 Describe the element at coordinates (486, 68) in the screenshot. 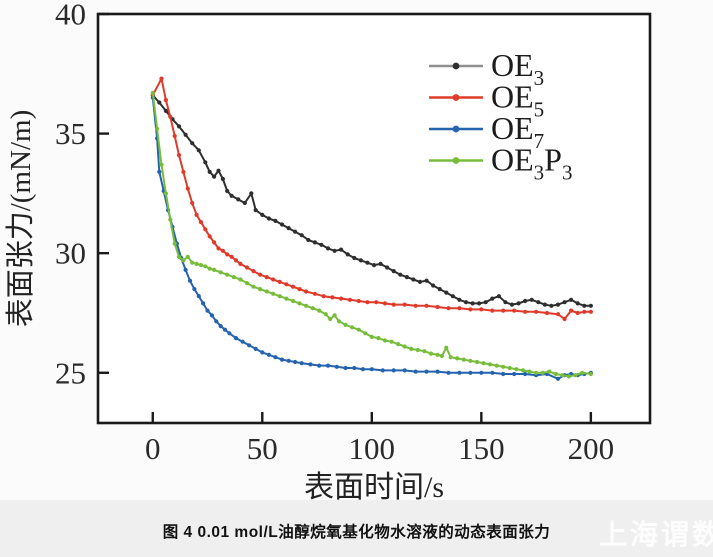

I see `legend-entry-OE3: OE3` at that location.